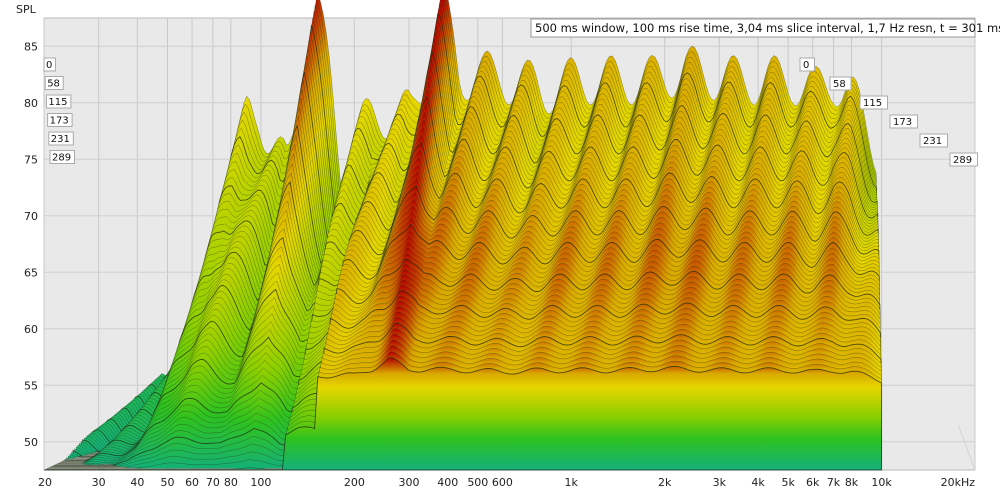  I want to click on x-tick-label: 7k, so click(834, 482).